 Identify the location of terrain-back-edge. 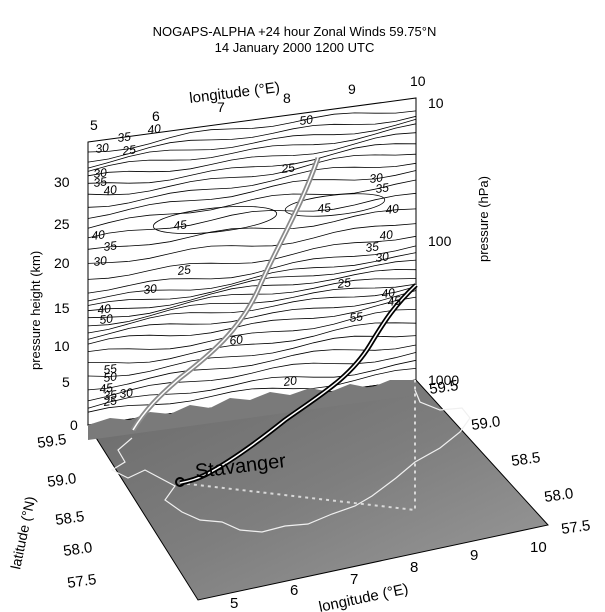
(252, 410).